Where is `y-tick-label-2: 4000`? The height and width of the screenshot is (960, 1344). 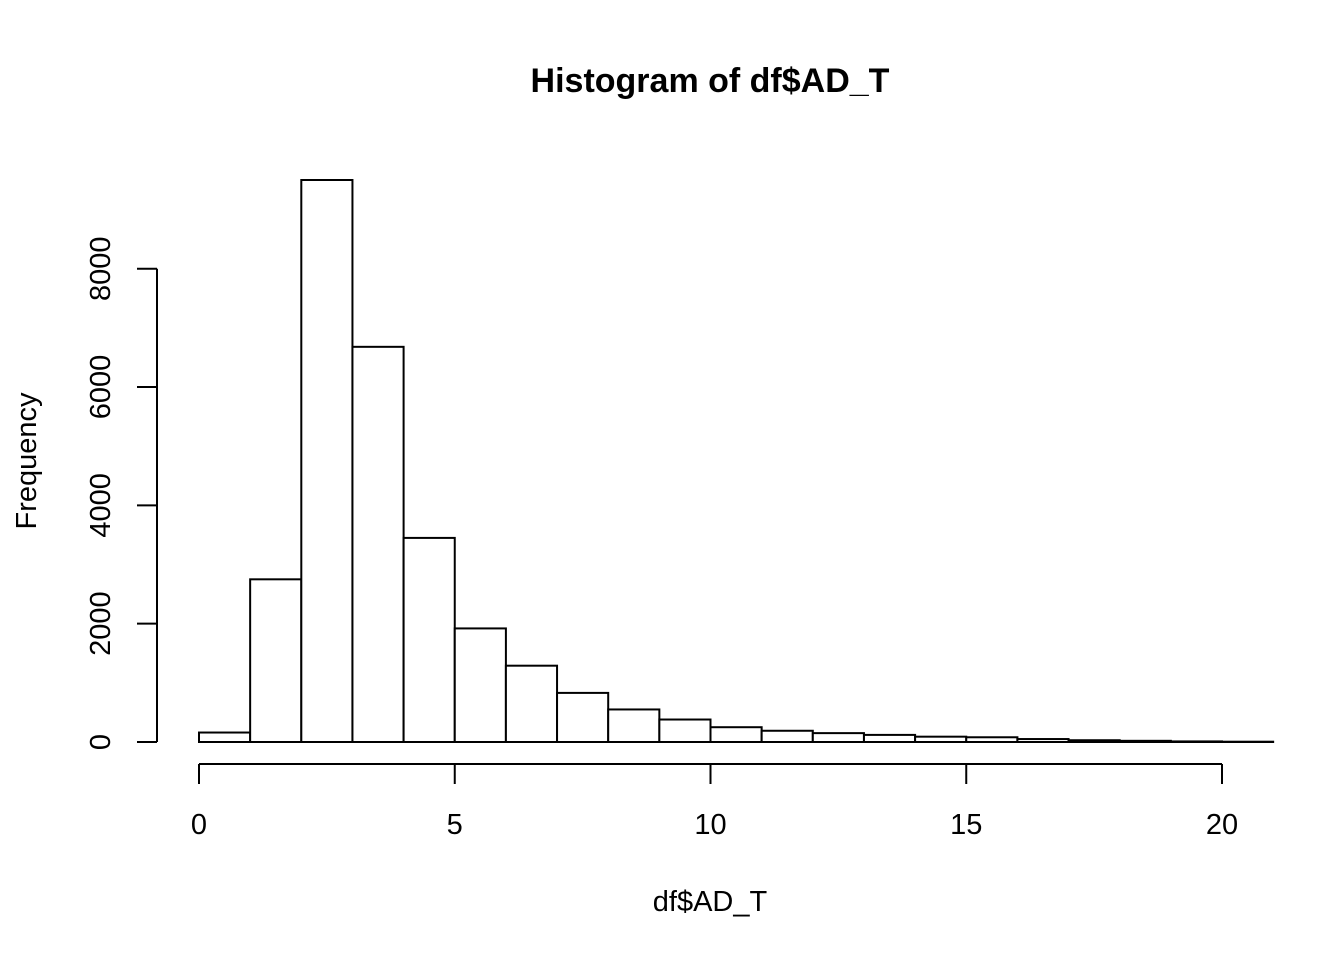 y-tick-label-2: 4000 is located at coordinates (101, 505).